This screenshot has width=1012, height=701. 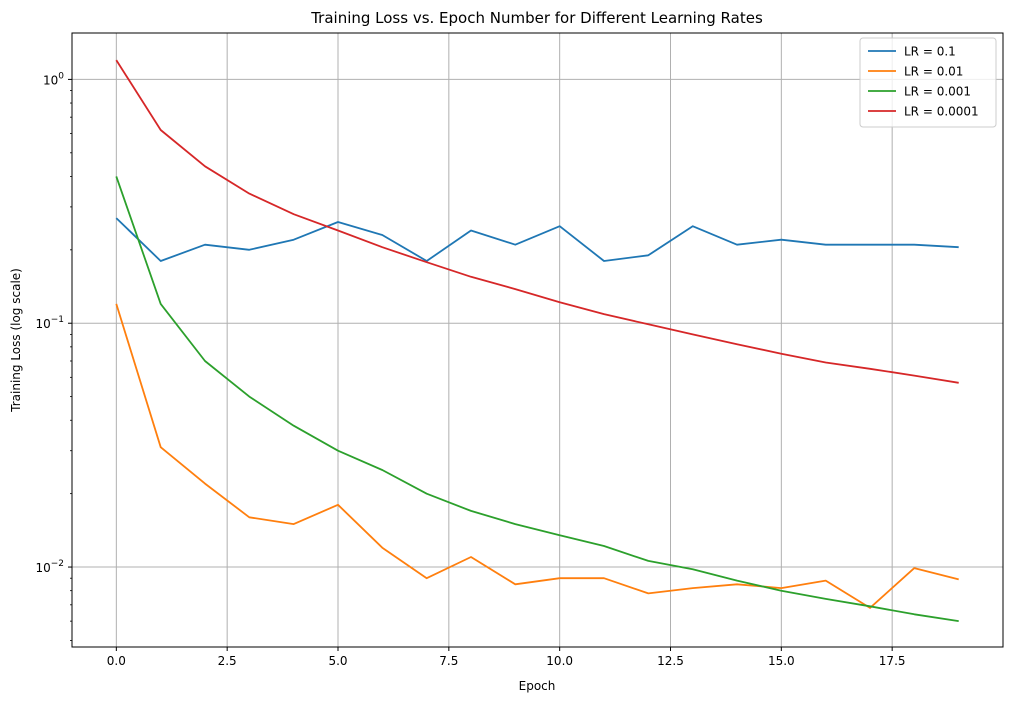 What do you see at coordinates (49, 323) in the screenshot?
I see `y-tick-label: 10⁻¹` at bounding box center [49, 323].